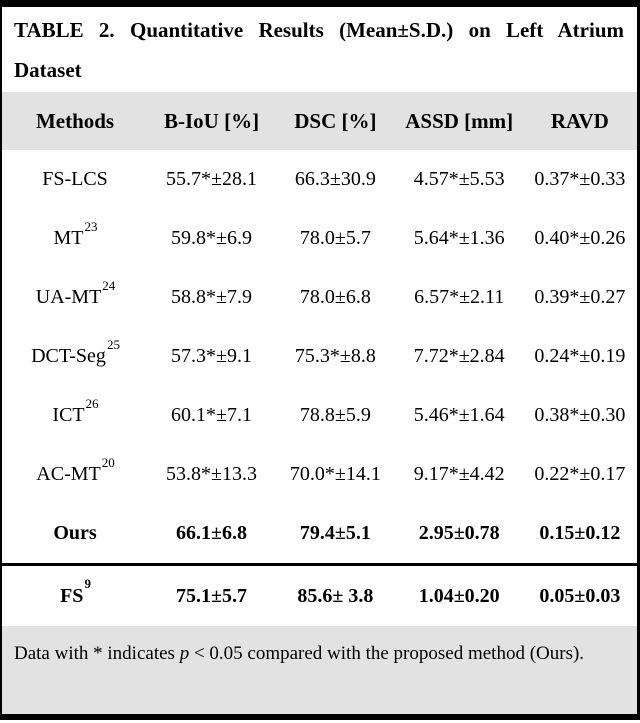 The width and height of the screenshot is (640, 723). Describe the element at coordinates (108, 462) in the screenshot. I see `citation-superscript: 20` at that location.